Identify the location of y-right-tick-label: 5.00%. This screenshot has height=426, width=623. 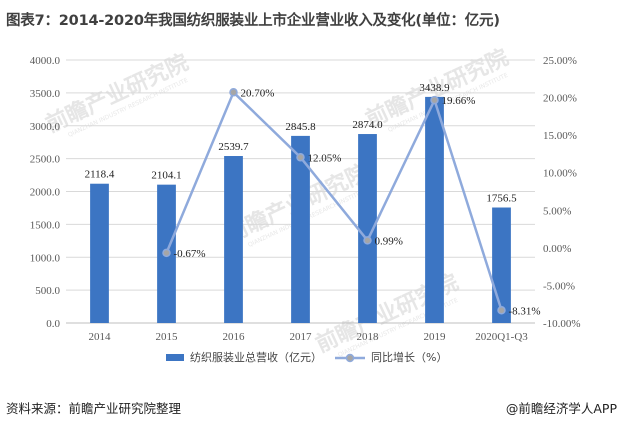
(557, 211).